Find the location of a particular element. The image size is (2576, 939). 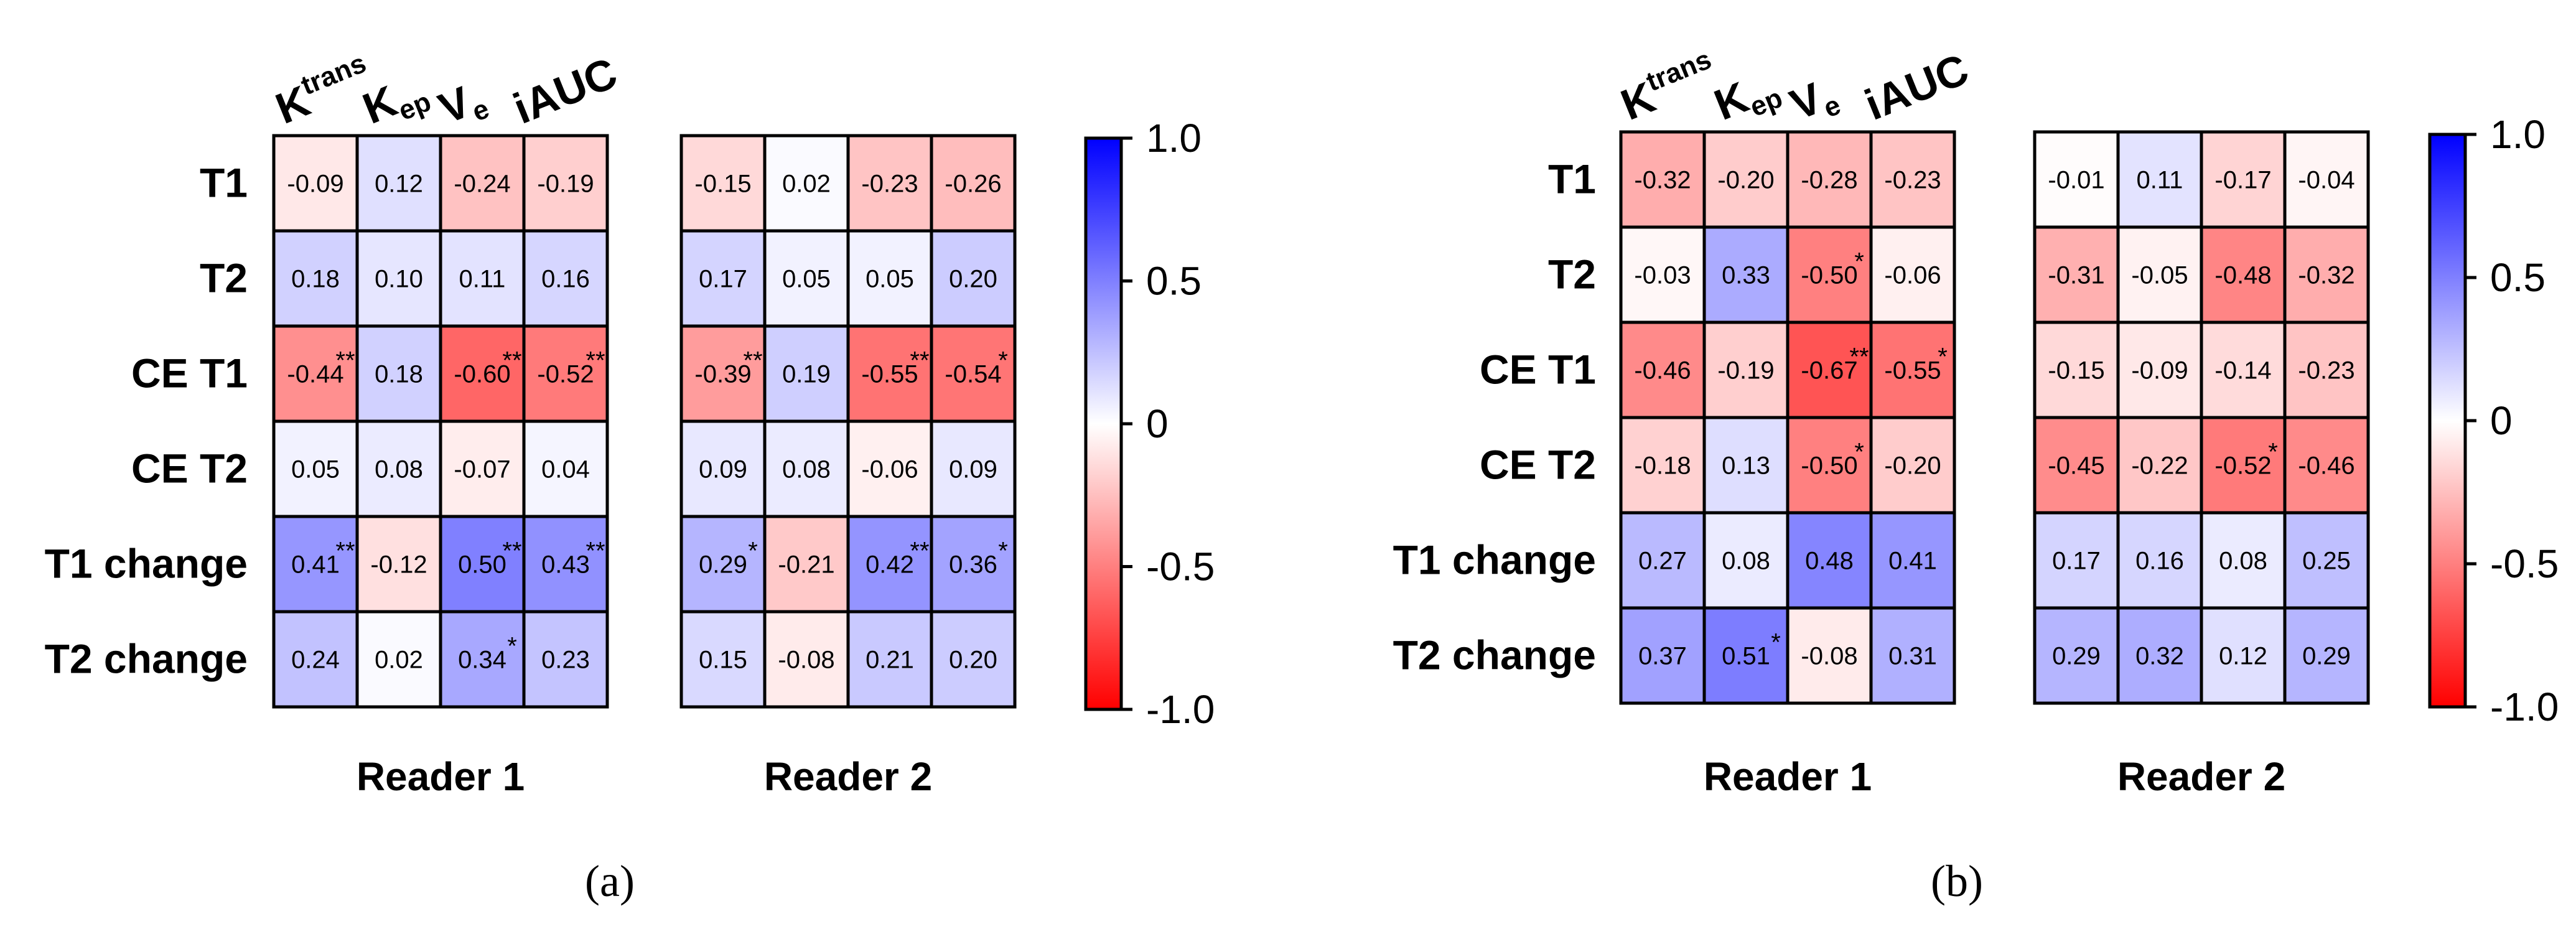

cell-value-label: -0.52 is located at coordinates (2242, 466).